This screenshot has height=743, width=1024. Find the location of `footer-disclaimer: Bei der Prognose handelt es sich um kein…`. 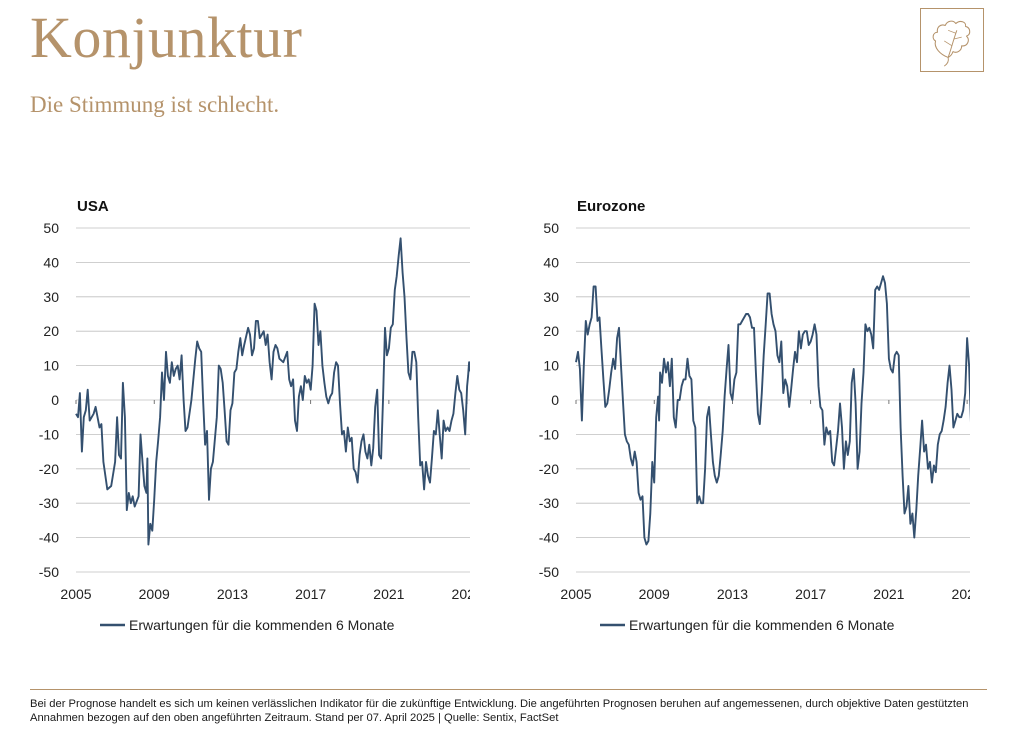

footer-disclaimer: Bei der Prognose handelt es sich um kein… is located at coordinates (499, 711).